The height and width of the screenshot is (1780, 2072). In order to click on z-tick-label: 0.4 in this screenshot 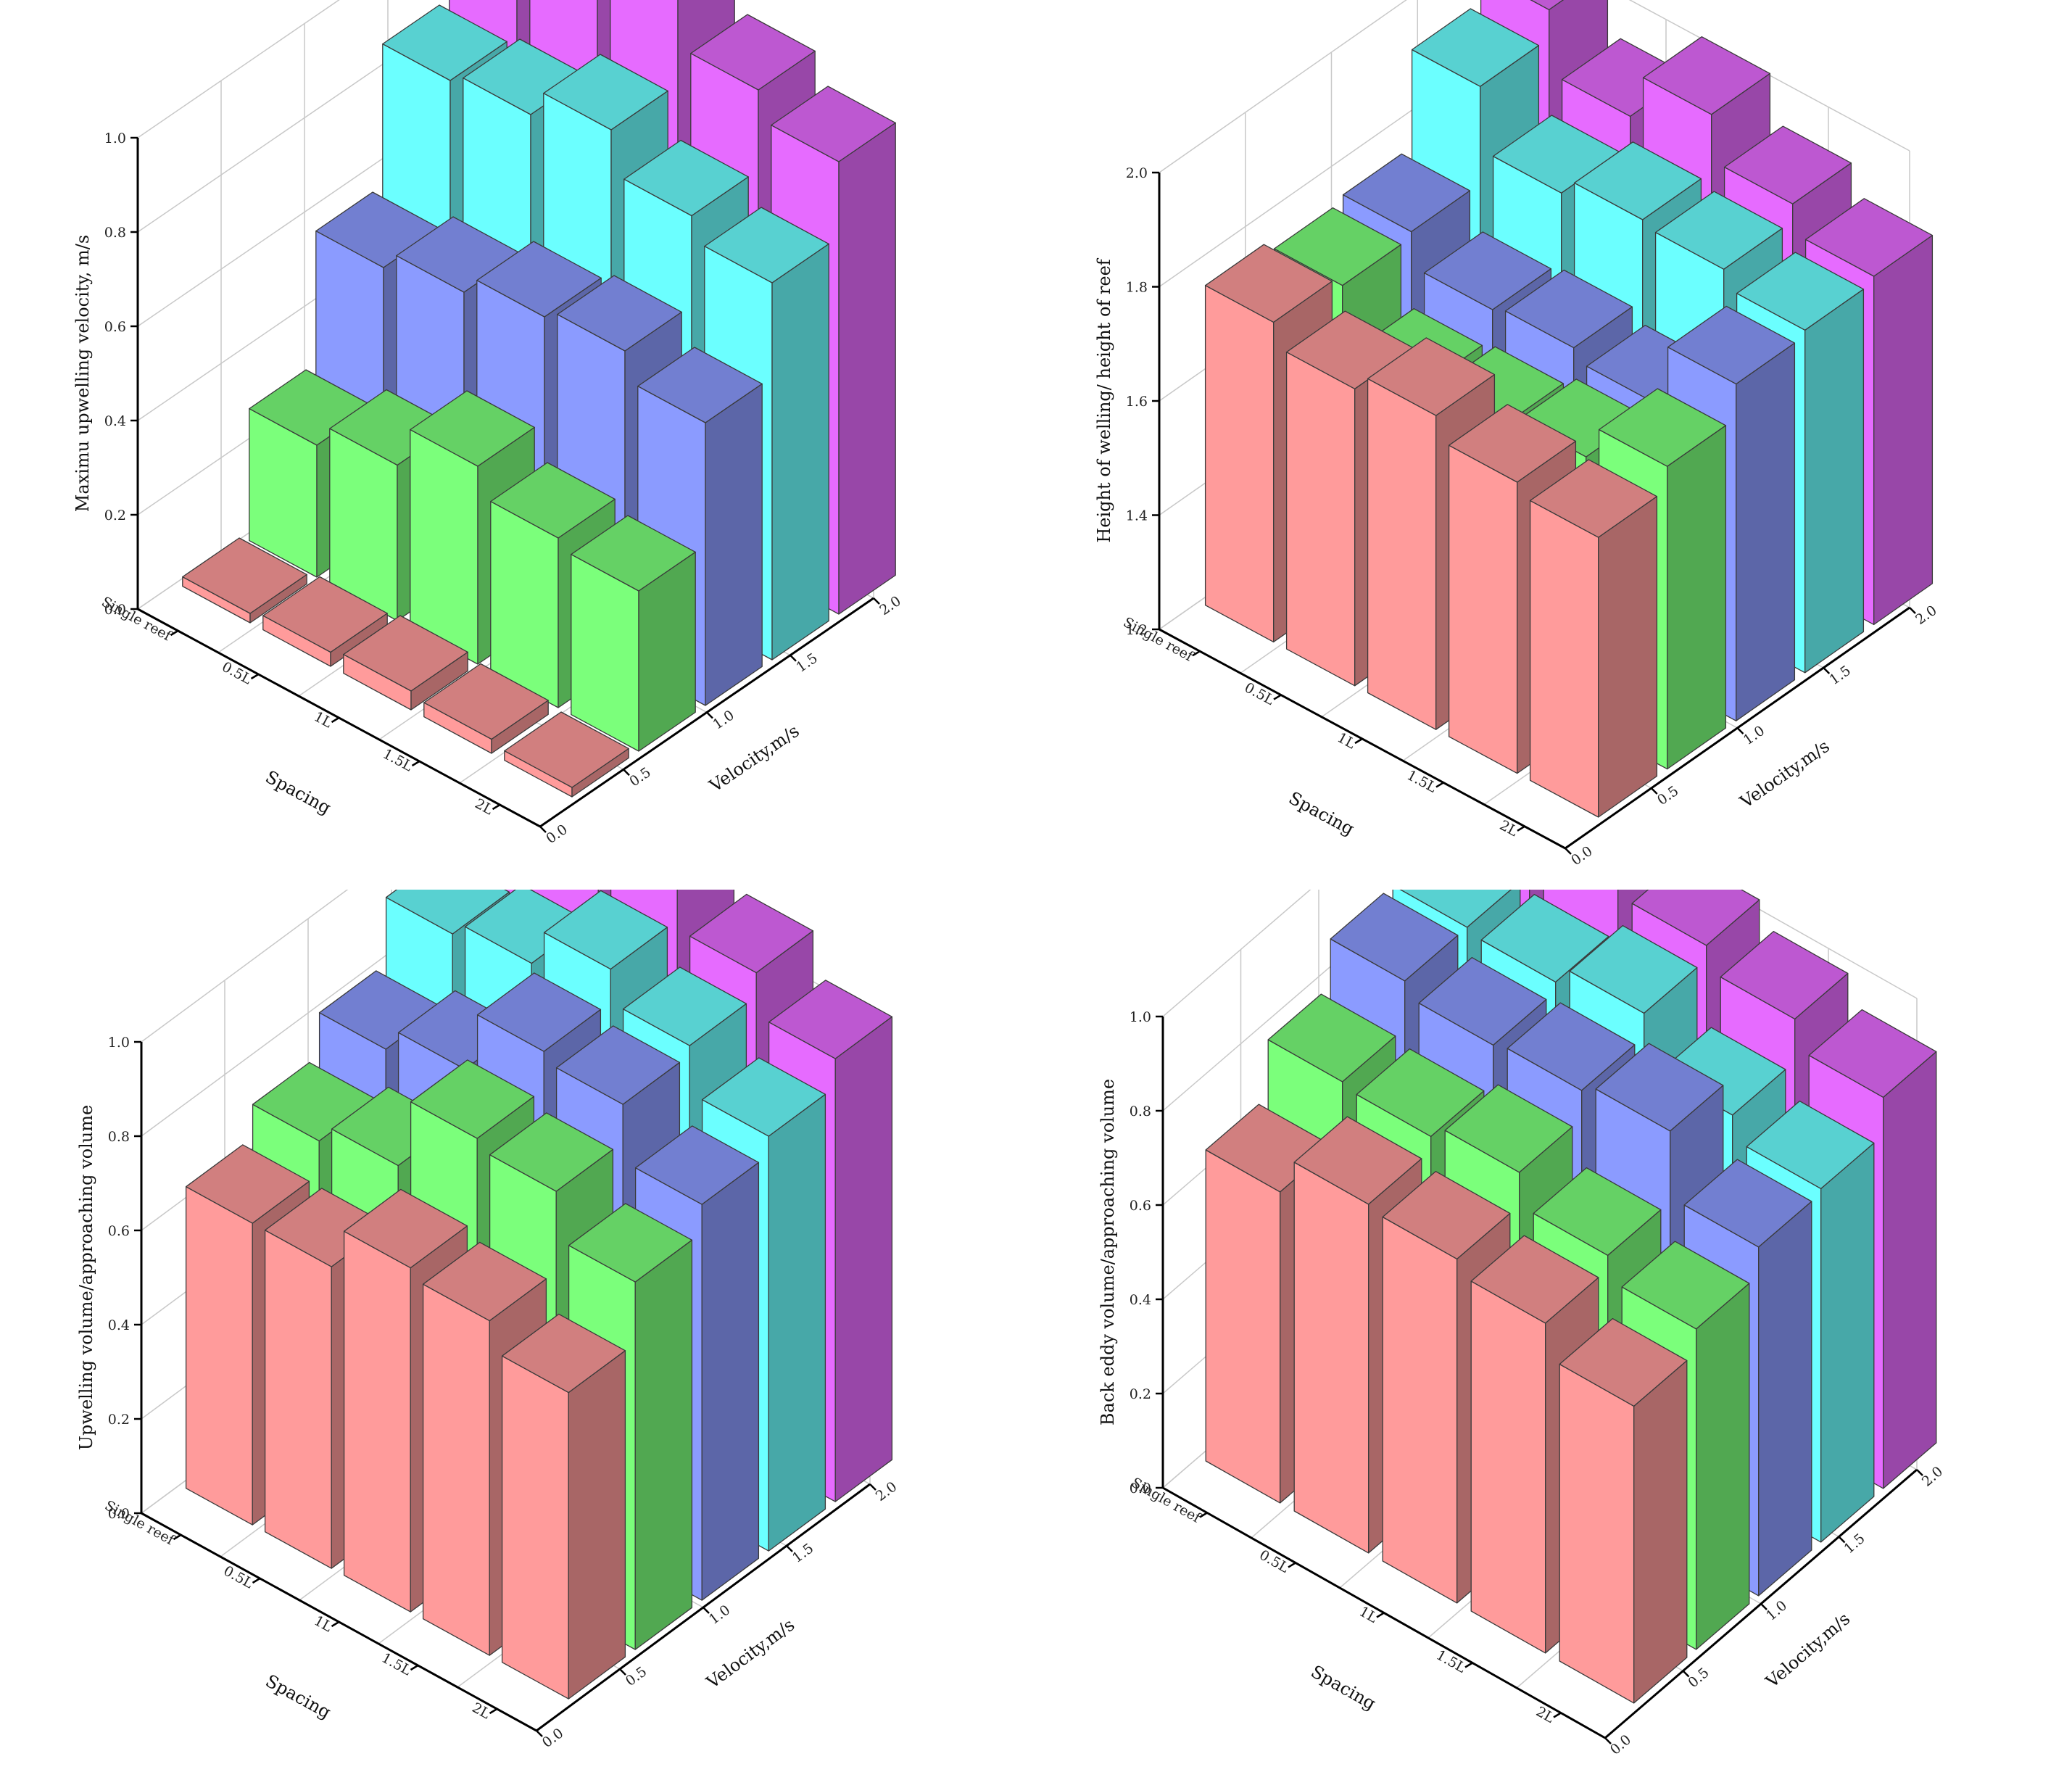, I will do `click(115, 421)`.